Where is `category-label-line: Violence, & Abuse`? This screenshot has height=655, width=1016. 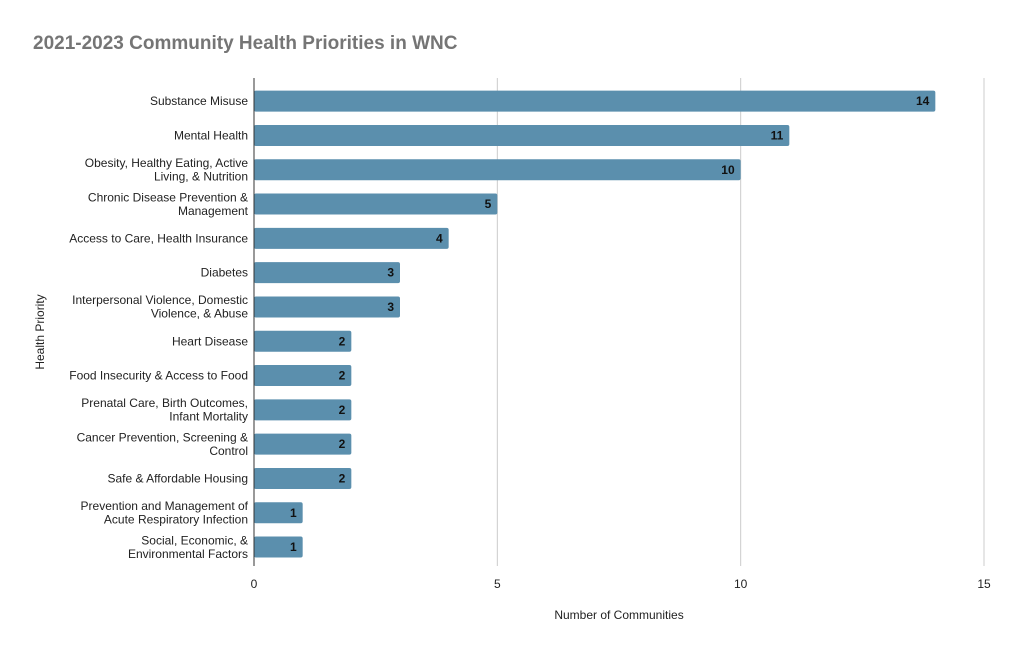
category-label-line: Violence, & Abuse is located at coordinates (200, 314).